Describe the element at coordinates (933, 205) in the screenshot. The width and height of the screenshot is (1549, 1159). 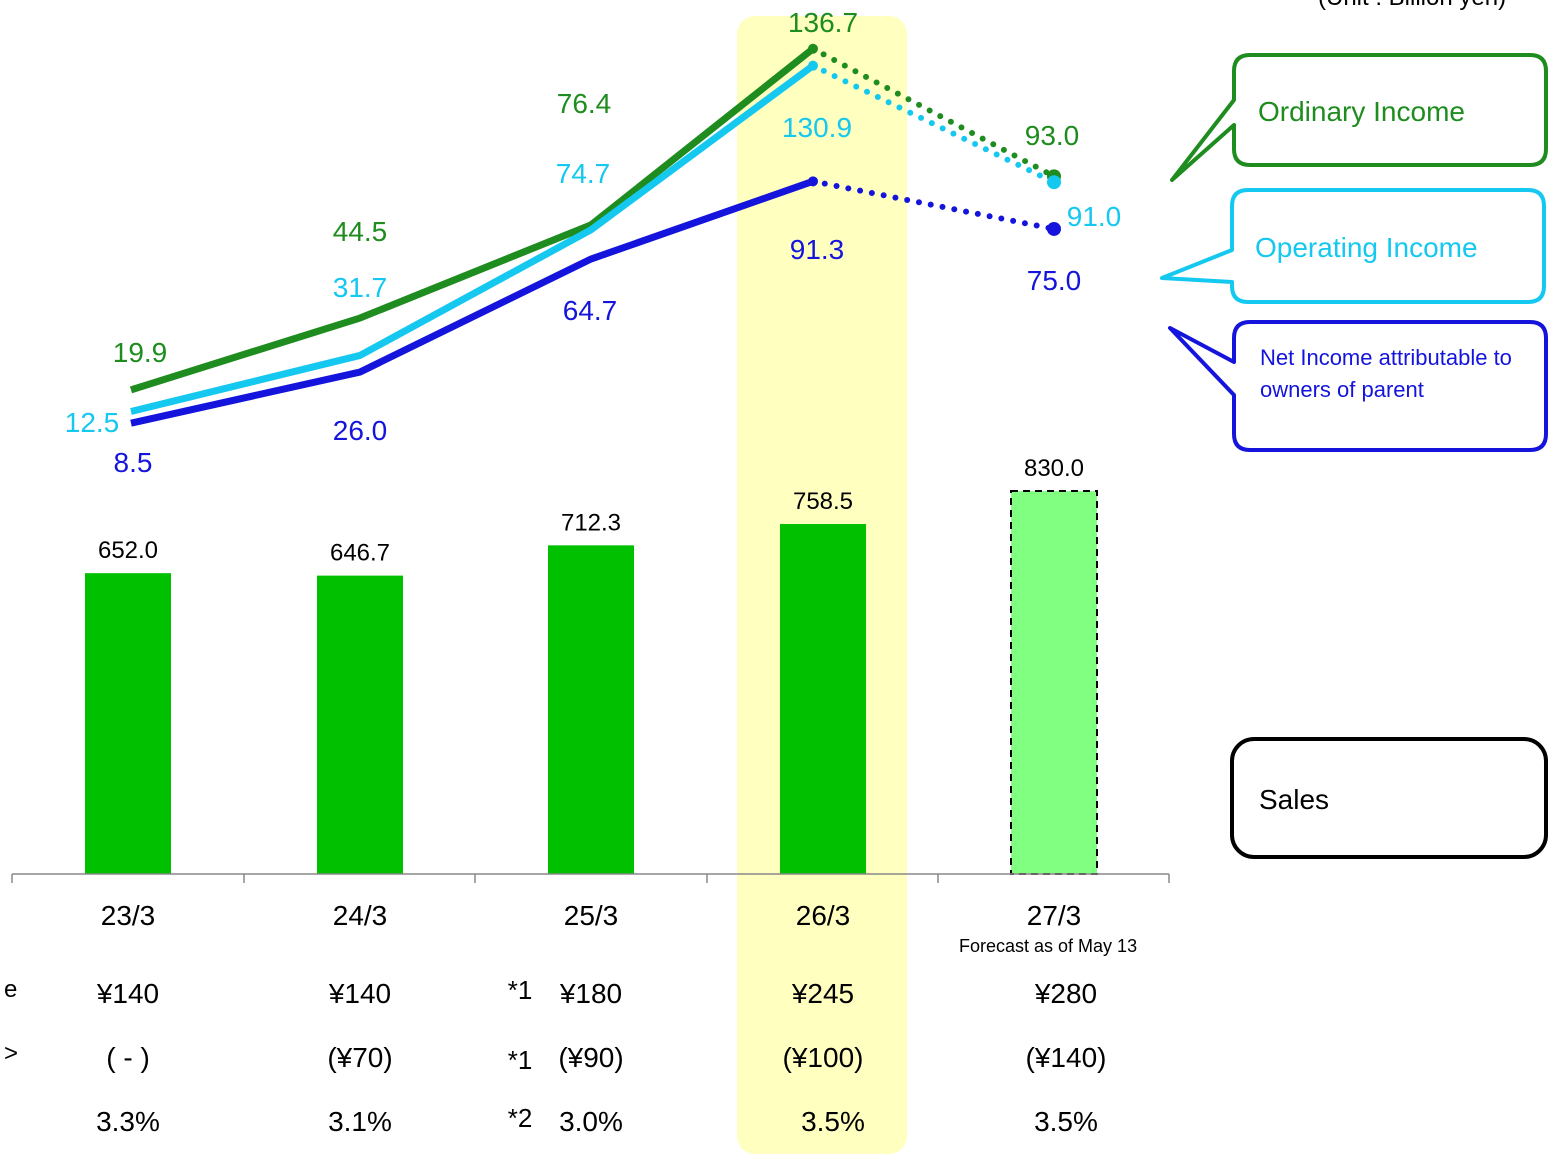
I see `net_income-forecast-line` at that location.